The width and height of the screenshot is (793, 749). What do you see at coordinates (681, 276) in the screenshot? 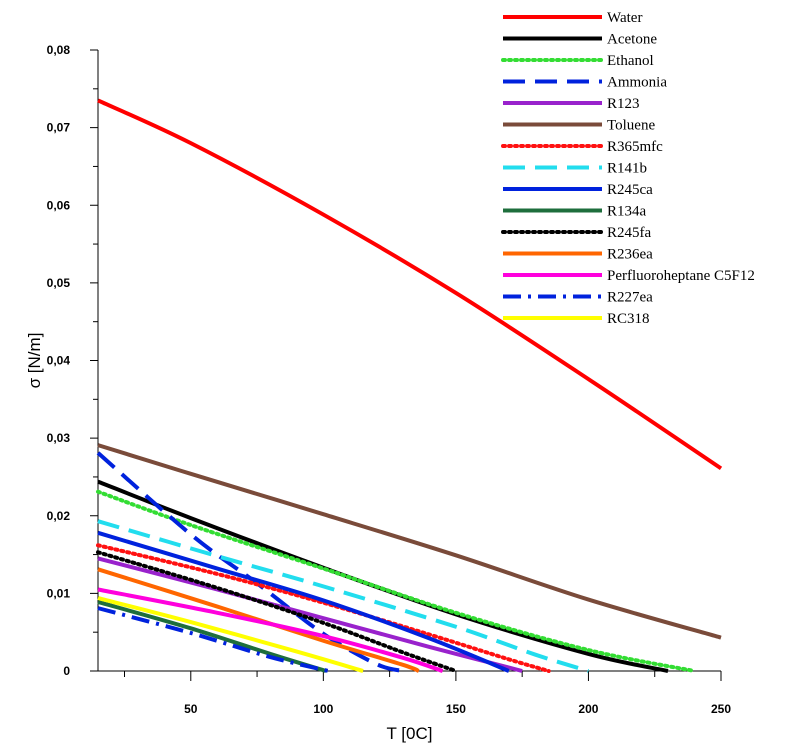
I see `legend-label-perfluoroheptane-c5f12: Perfluoroheptane C5F12` at bounding box center [681, 276].